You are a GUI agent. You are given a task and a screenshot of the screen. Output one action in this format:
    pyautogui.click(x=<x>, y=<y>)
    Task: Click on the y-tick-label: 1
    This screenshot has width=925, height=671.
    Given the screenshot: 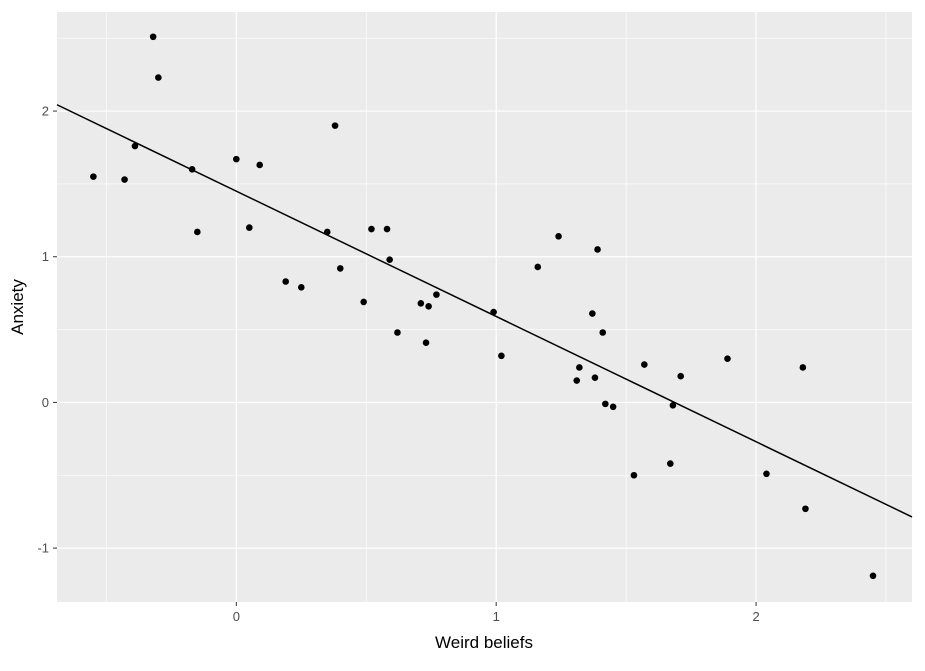 What is the action you would take?
    pyautogui.click(x=45, y=256)
    